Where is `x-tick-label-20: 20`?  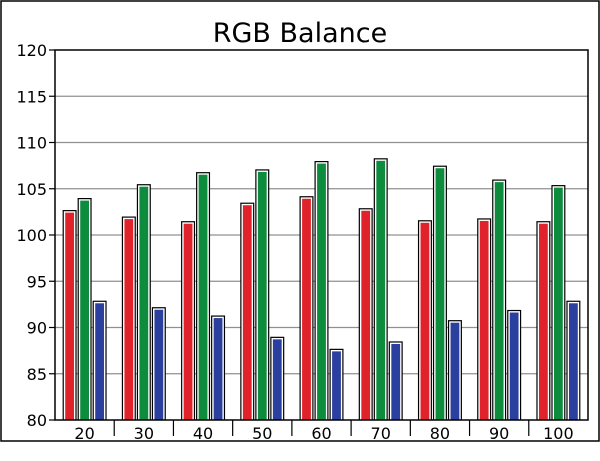
x-tick-label-20: 20 is located at coordinates (84, 433).